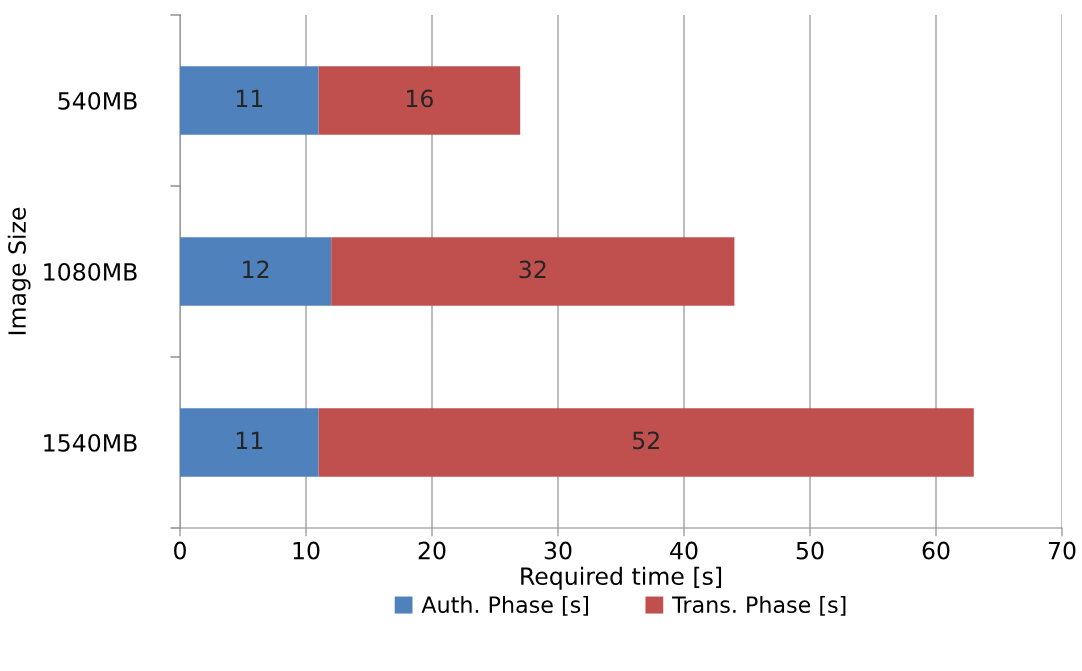 The image size is (1082, 671). I want to click on data-label: 52, so click(646, 440).